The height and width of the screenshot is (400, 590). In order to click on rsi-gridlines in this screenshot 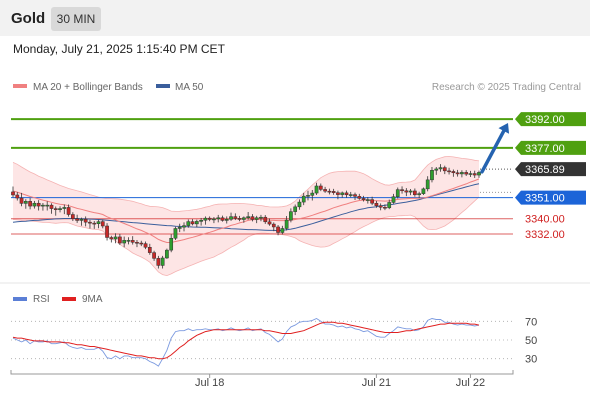, I will do `click(262, 340)`.